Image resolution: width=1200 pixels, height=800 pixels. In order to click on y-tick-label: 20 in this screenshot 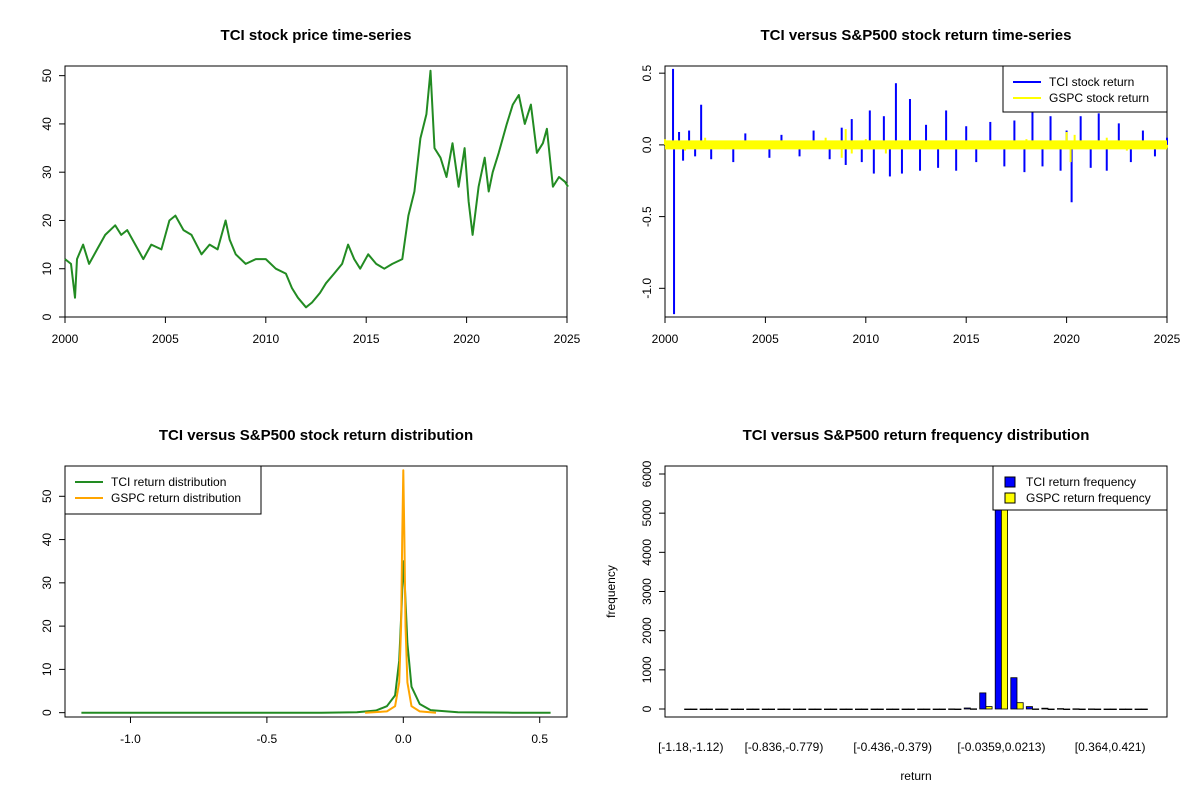, I will do `click(47, 220)`.